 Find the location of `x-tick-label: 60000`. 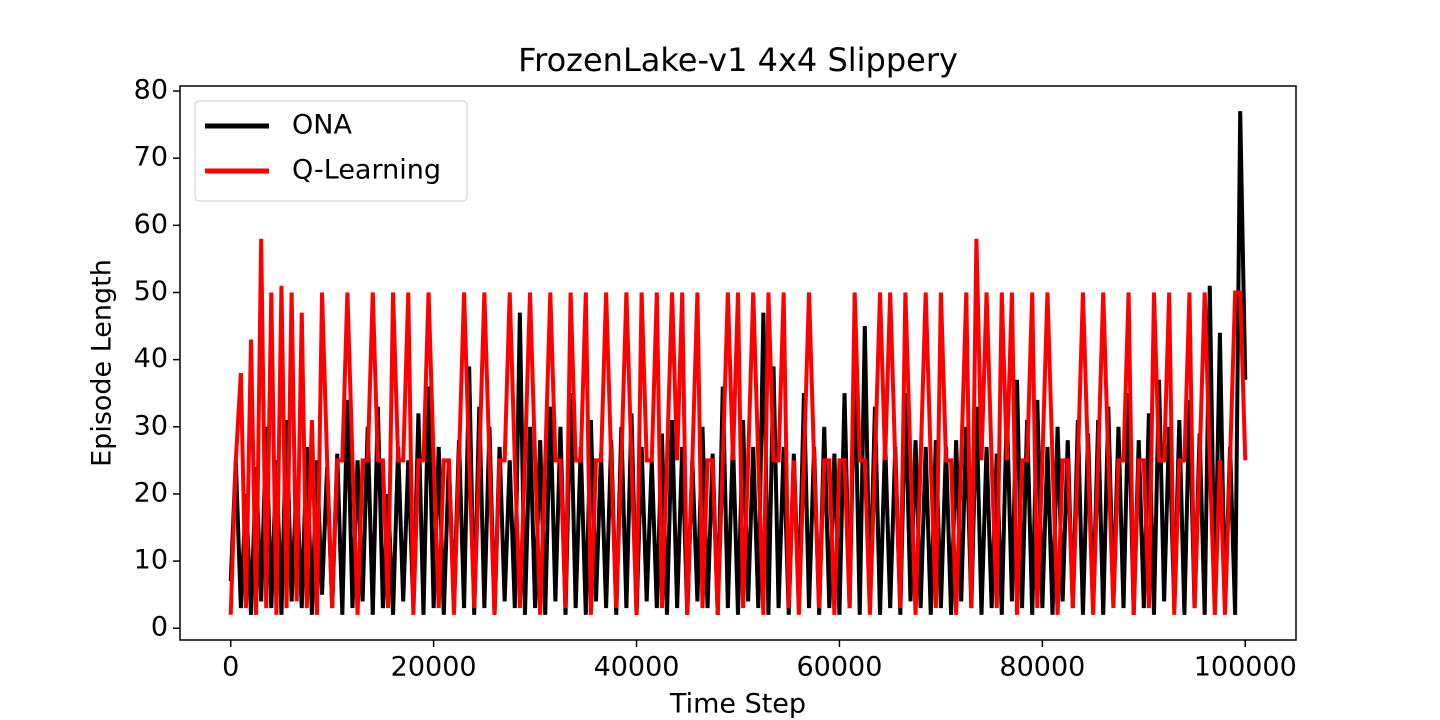

x-tick-label: 60000 is located at coordinates (840, 667).